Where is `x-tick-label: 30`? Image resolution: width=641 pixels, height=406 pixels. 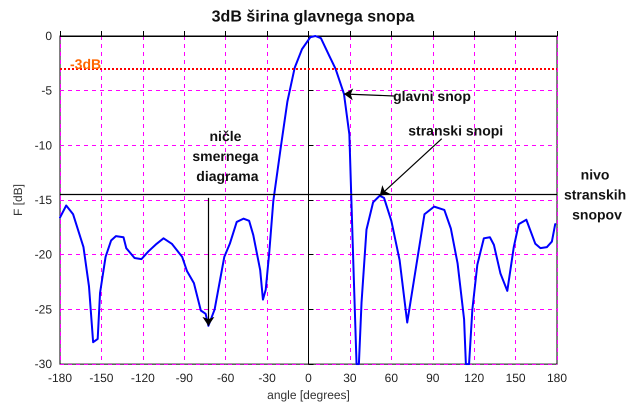
x-tick-label: 30 is located at coordinates (350, 378).